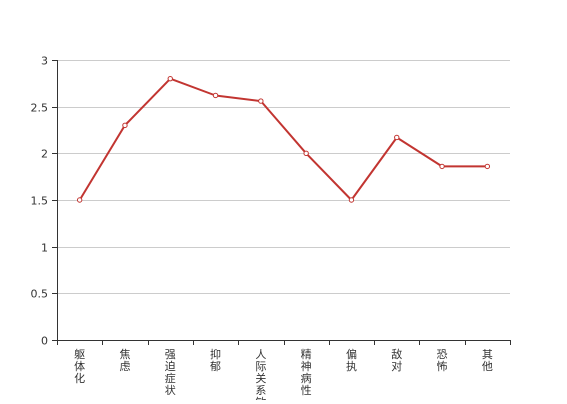  What do you see at coordinates (79, 366) in the screenshot?
I see `x-tick-label: 躯体化` at bounding box center [79, 366].